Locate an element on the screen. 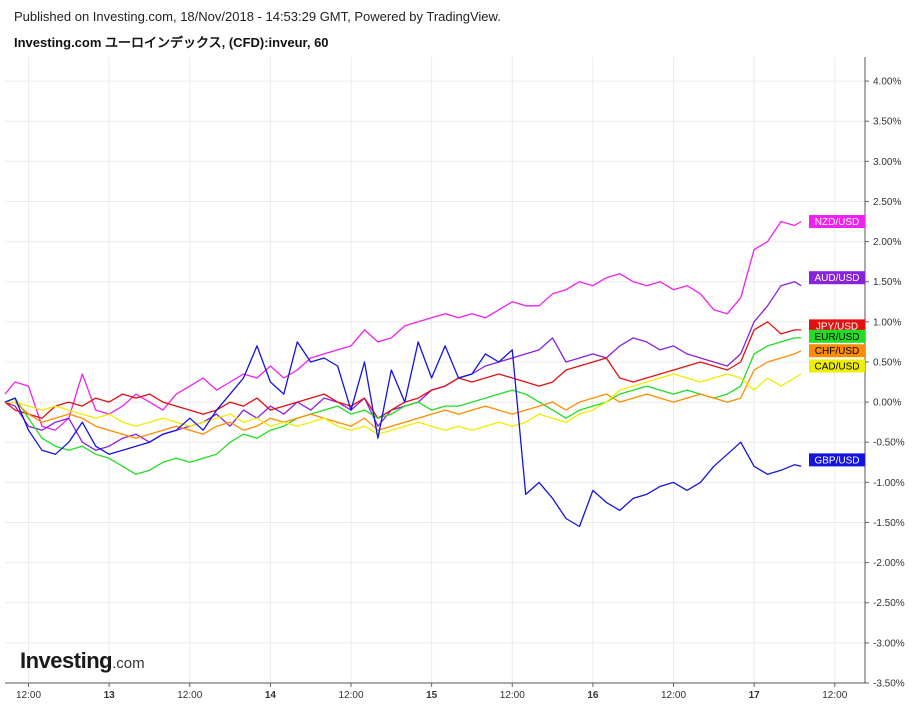 The height and width of the screenshot is (708, 920). y-tick-label: 1.50% is located at coordinates (887, 282).